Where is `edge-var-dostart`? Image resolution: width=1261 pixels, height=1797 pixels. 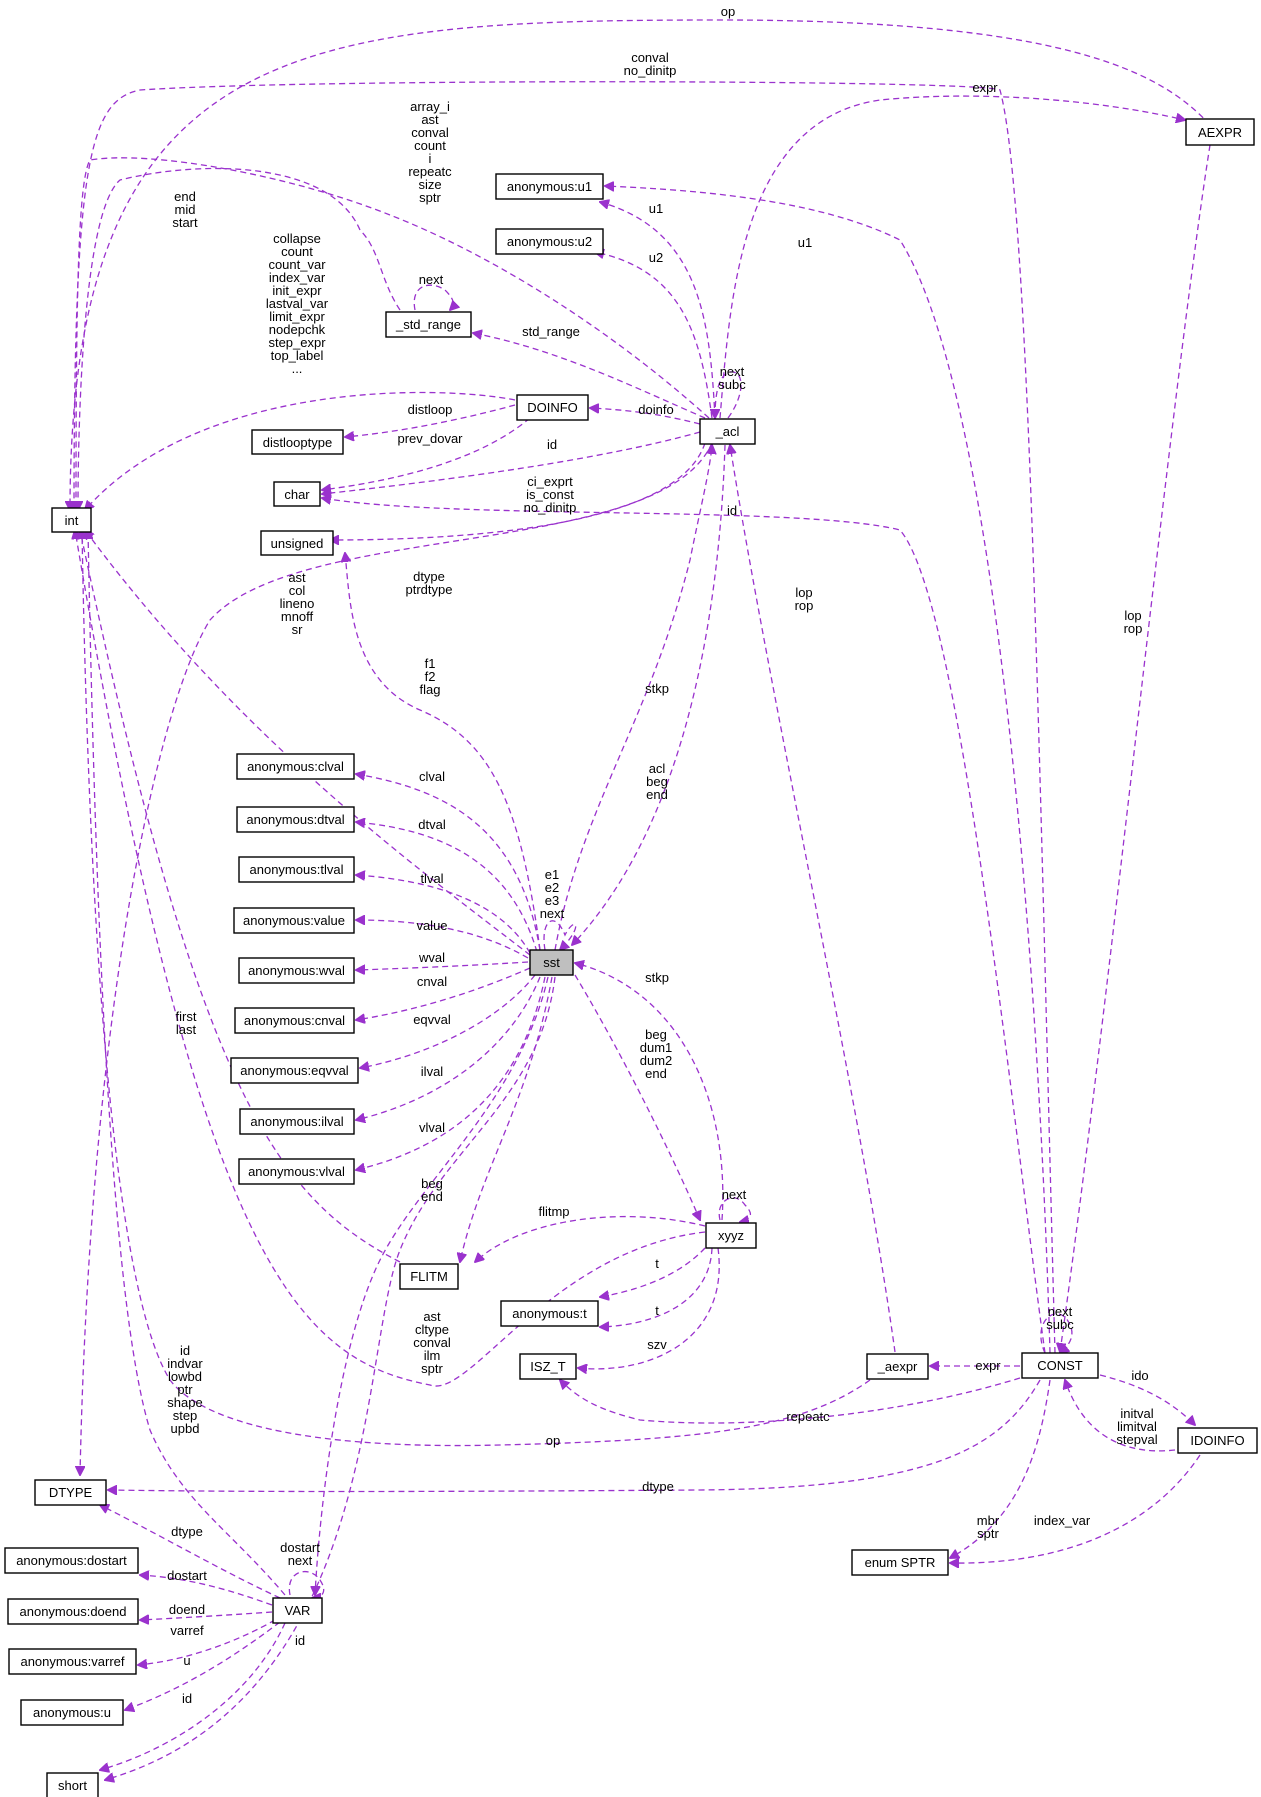
edge-var-dostart is located at coordinates (206, 1590).